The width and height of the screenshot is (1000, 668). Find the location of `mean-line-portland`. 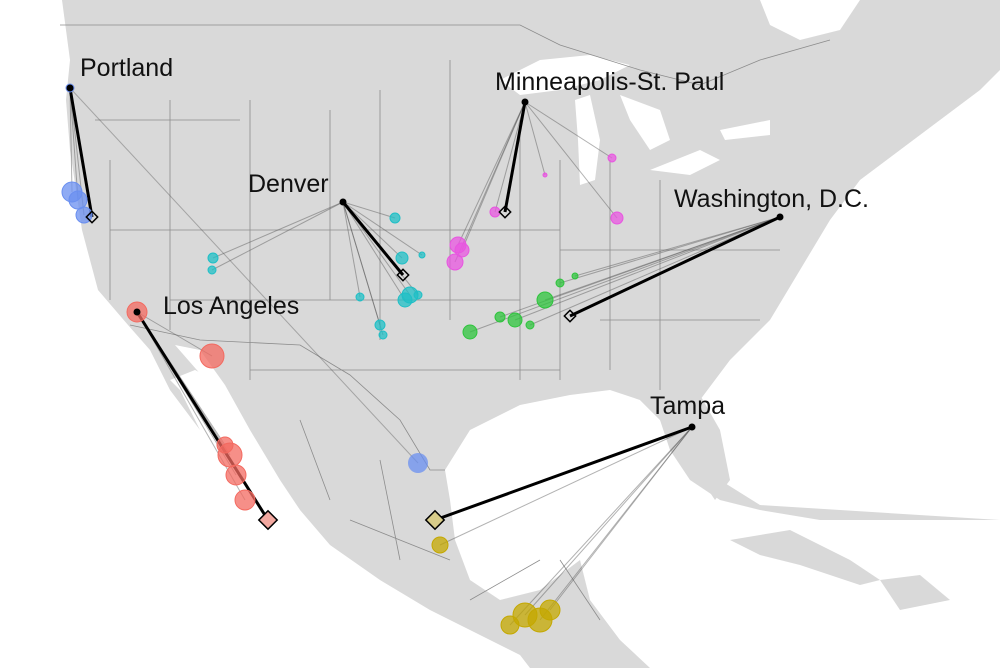

mean-line-portland is located at coordinates (81, 152).